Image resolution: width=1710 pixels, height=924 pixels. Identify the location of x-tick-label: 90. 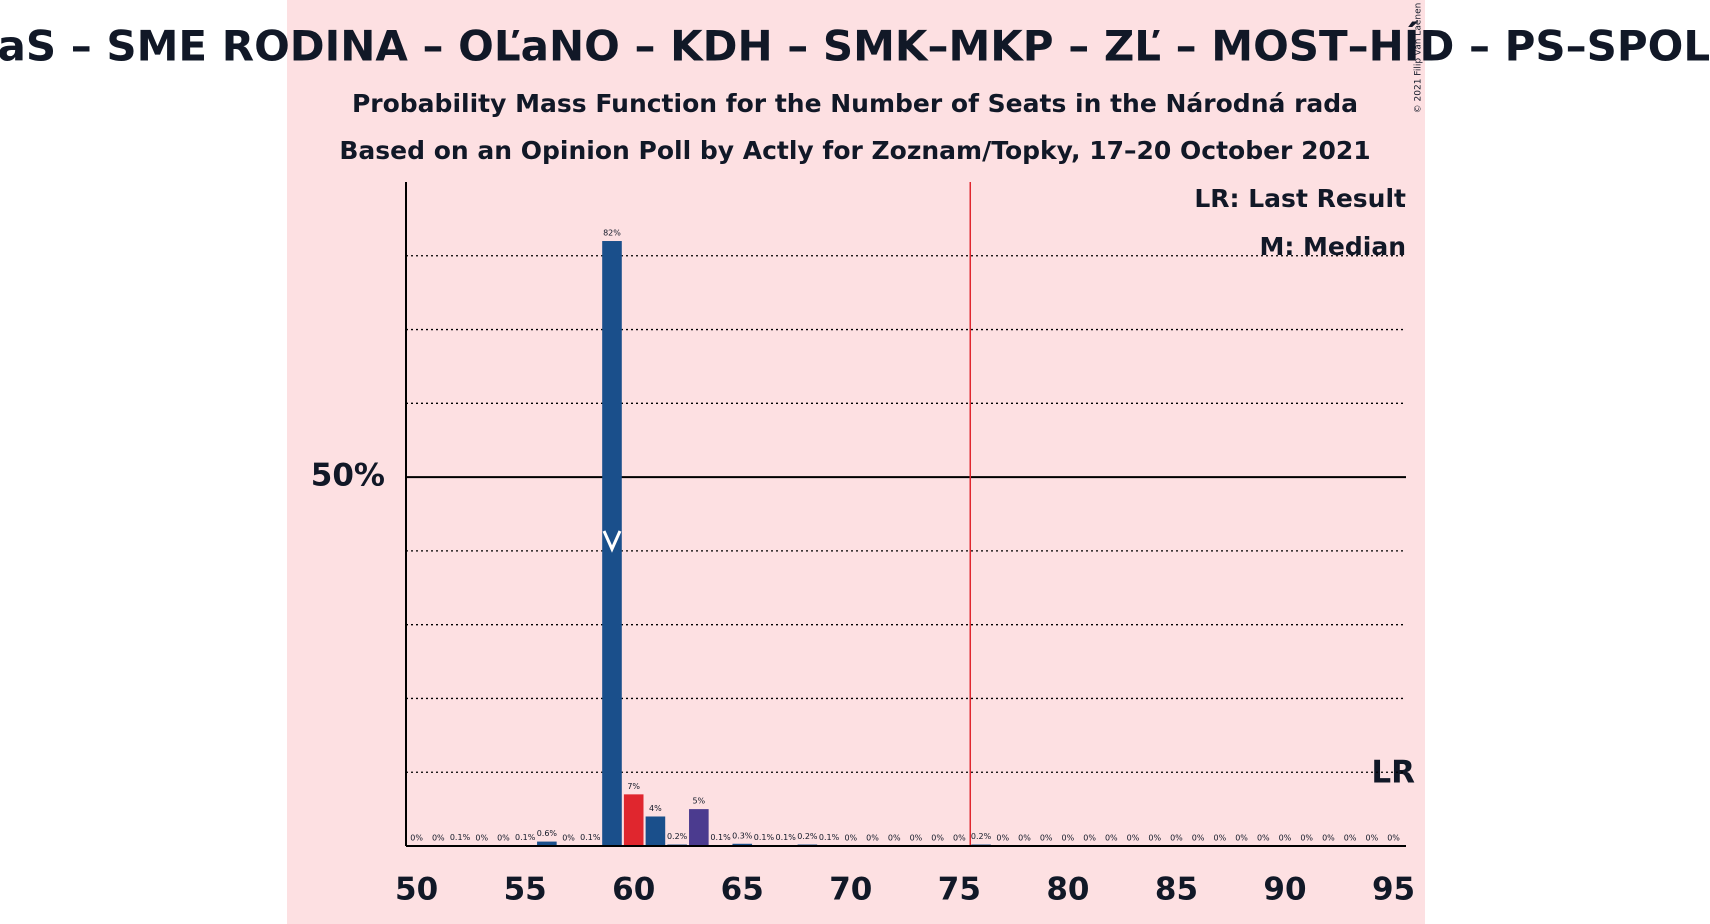
(1284, 890).